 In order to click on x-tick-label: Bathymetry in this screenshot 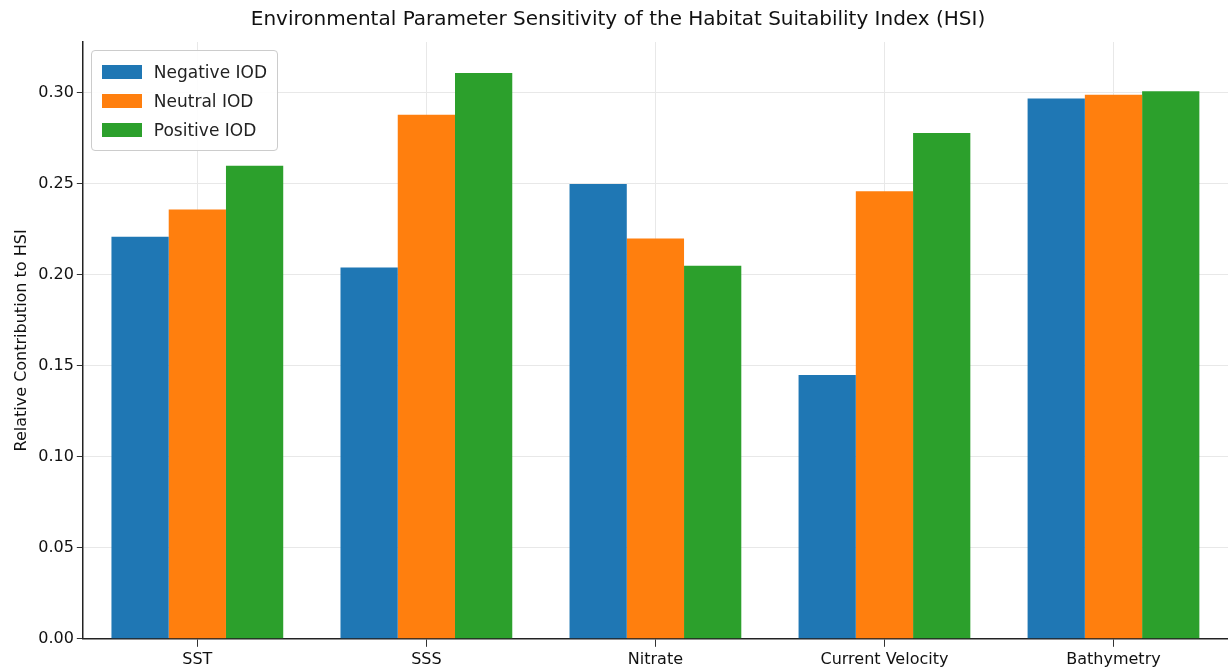, I will do `click(1113, 658)`.